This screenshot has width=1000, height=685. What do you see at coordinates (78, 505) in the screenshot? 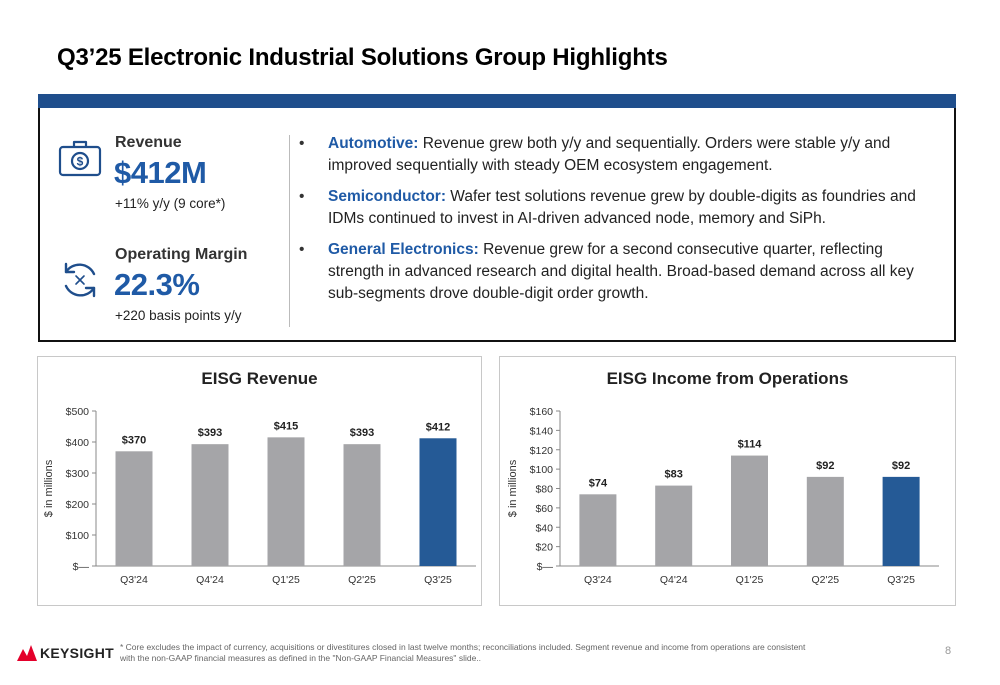
I see `y-tick-label: $200` at bounding box center [78, 505].